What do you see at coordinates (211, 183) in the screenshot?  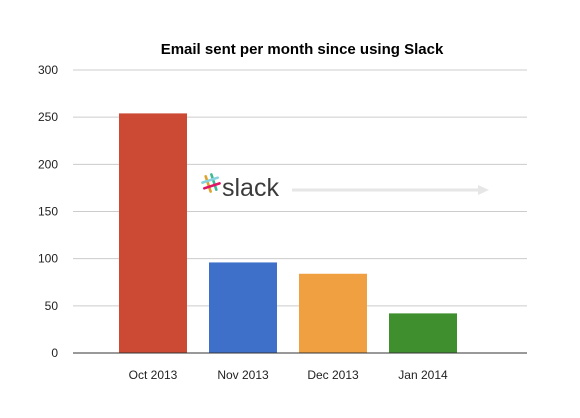 I see `slack-hash-icon` at bounding box center [211, 183].